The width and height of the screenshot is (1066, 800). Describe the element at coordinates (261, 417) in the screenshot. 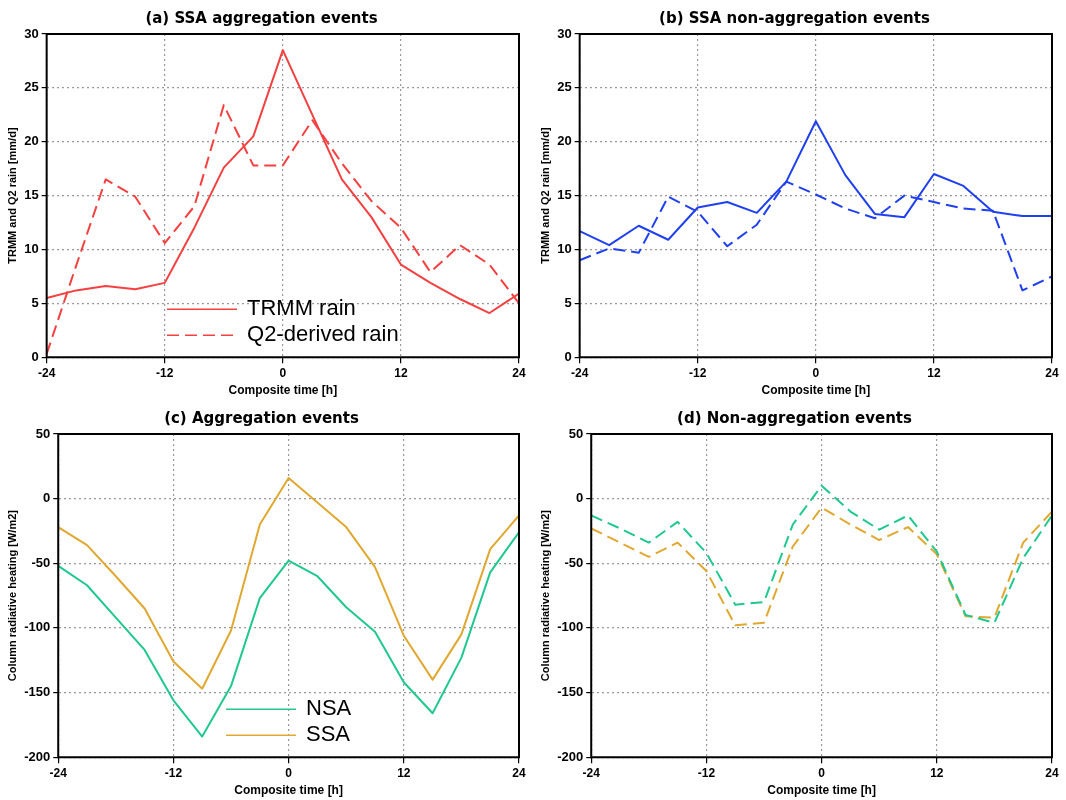

I see `chart-title: (c) Aggregation events` at that location.